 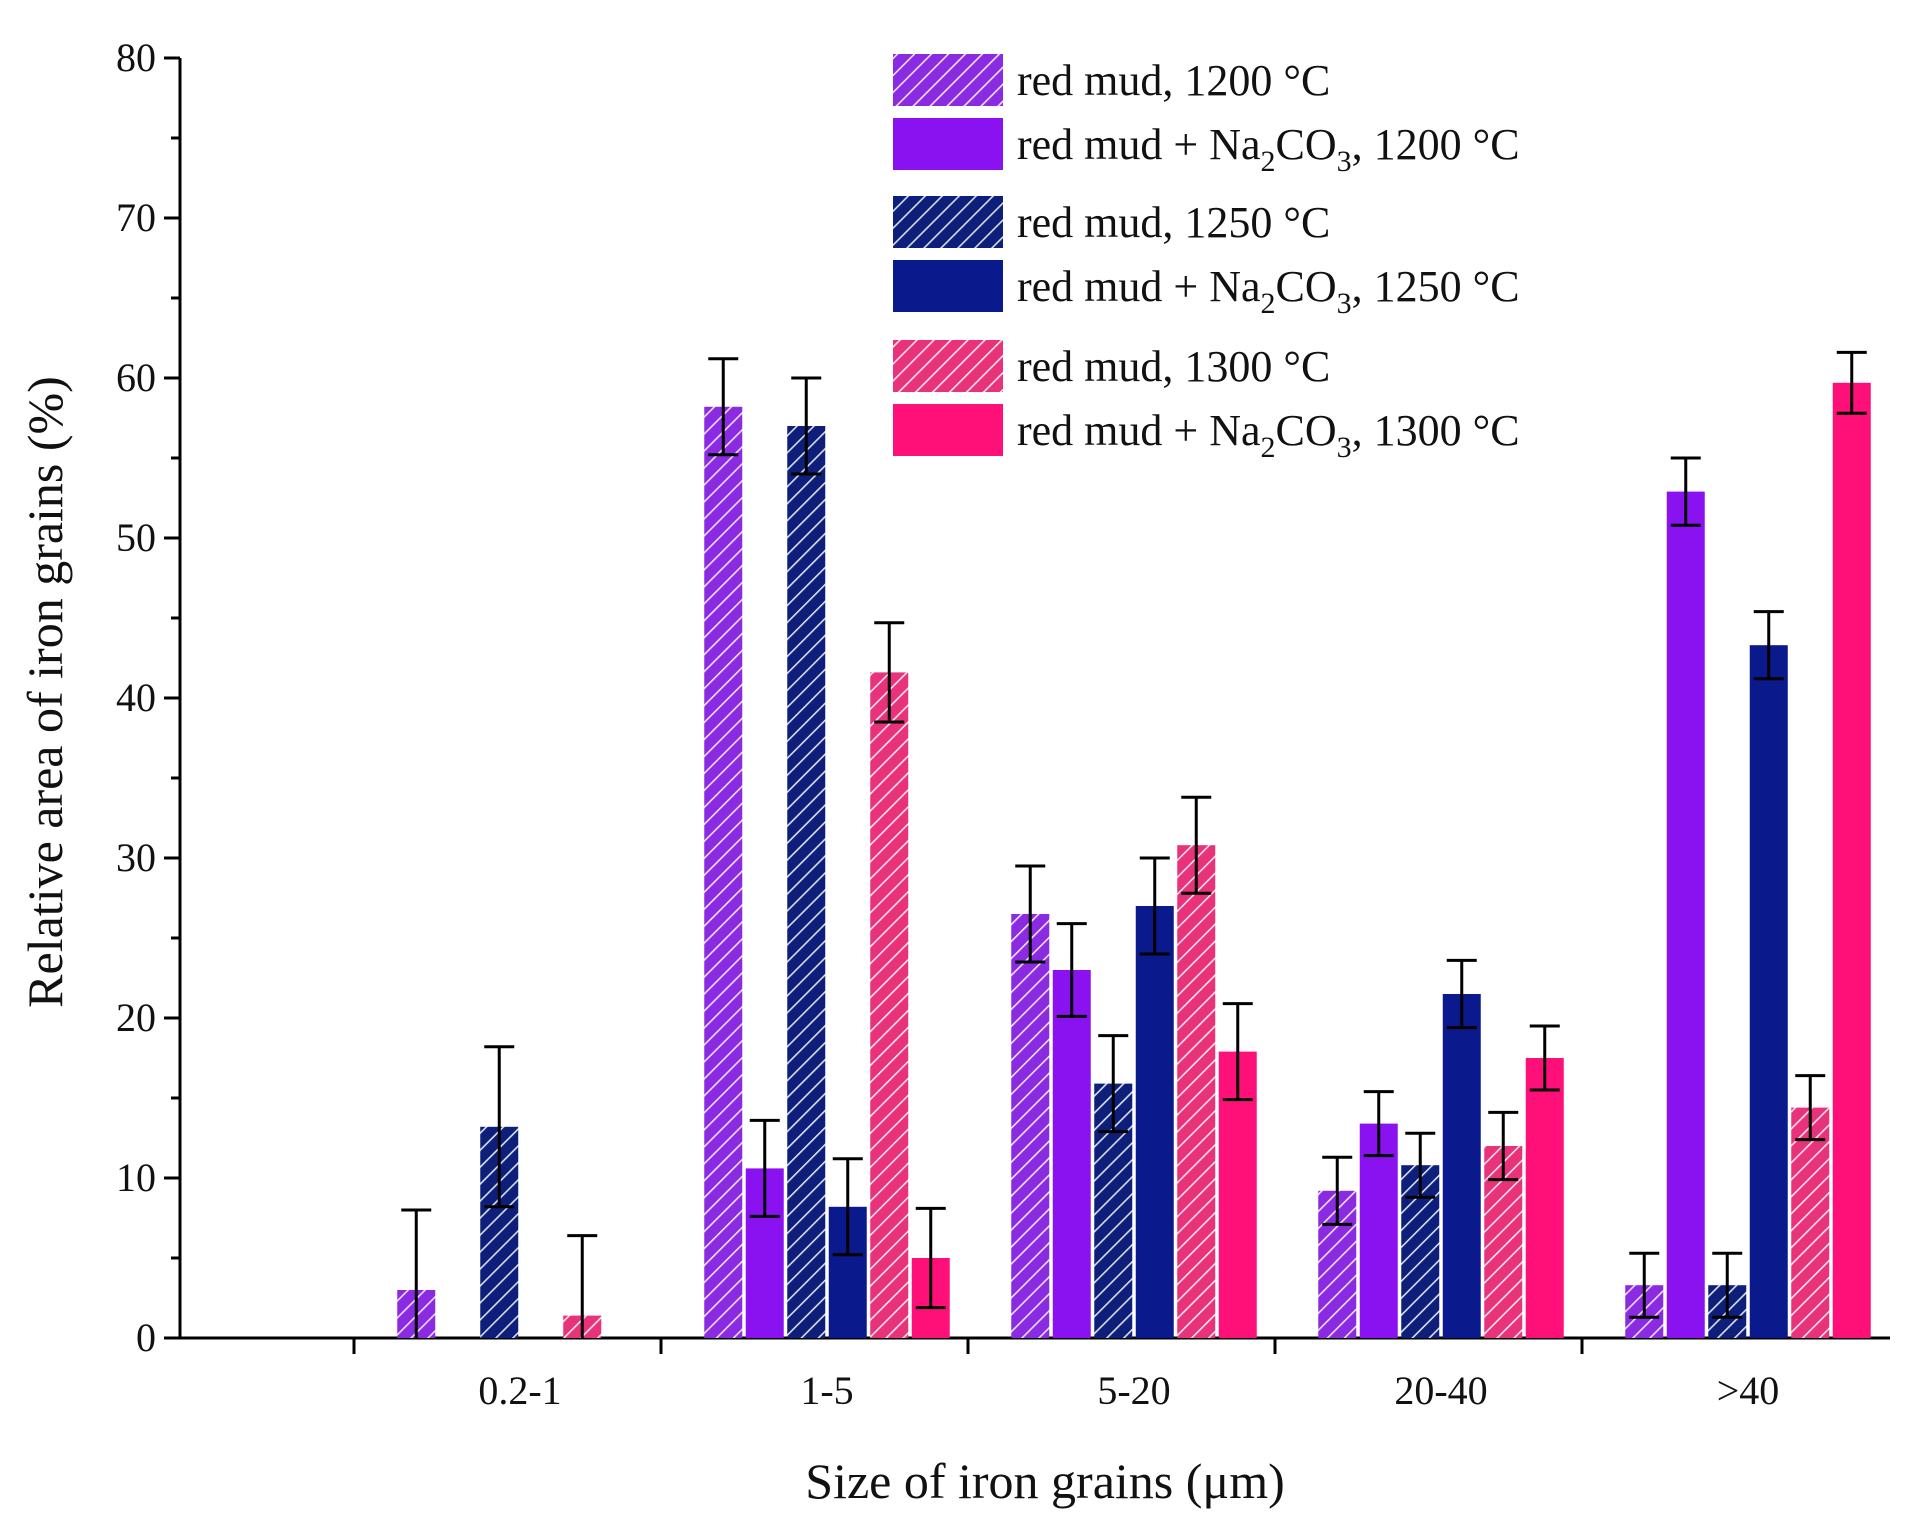 What do you see at coordinates (1748, 1390) in the screenshot?
I see `x-tick-label: >40` at bounding box center [1748, 1390].